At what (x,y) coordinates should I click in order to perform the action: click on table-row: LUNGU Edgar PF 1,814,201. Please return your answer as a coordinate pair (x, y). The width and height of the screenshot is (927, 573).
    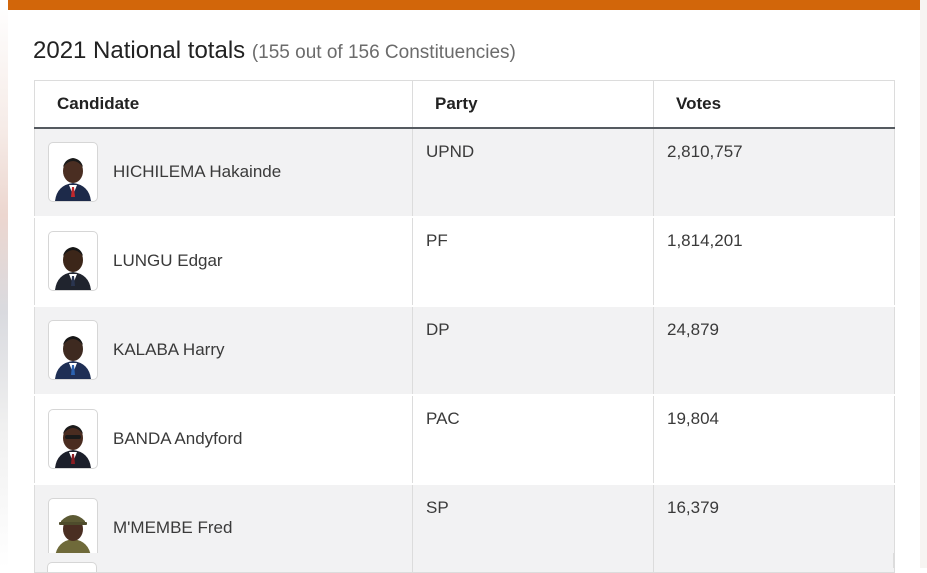
    Looking at the image, I should click on (464, 260).